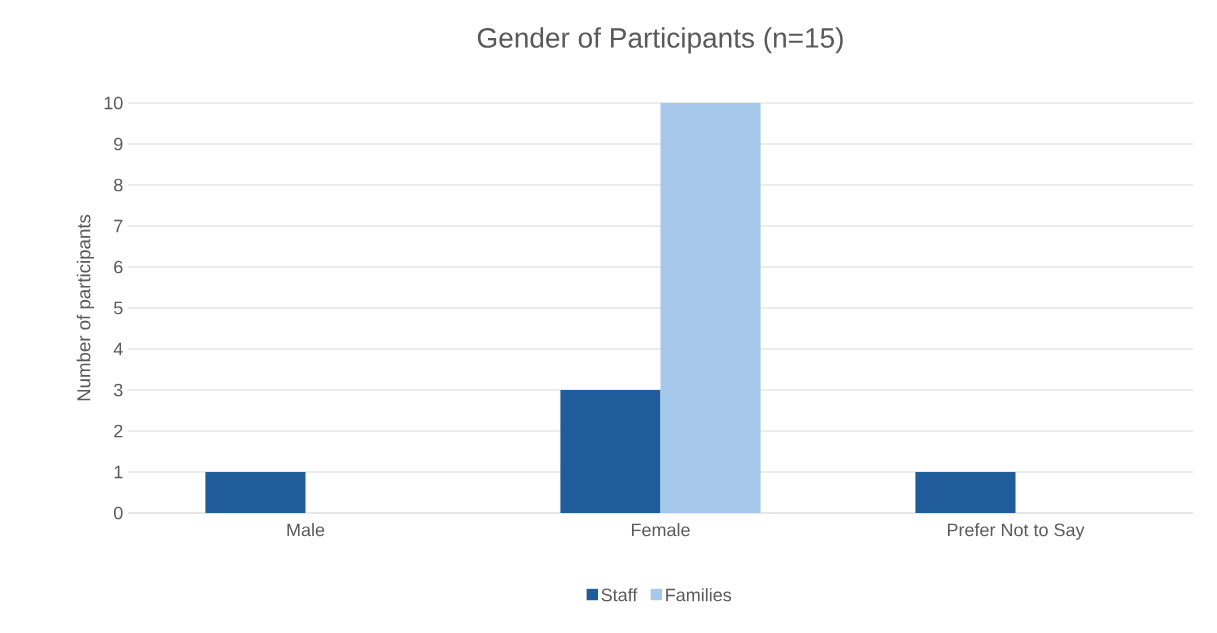 This screenshot has height=633, width=1217. What do you see at coordinates (85, 307) in the screenshot?
I see `y-axis-title: Number of participants` at bounding box center [85, 307].